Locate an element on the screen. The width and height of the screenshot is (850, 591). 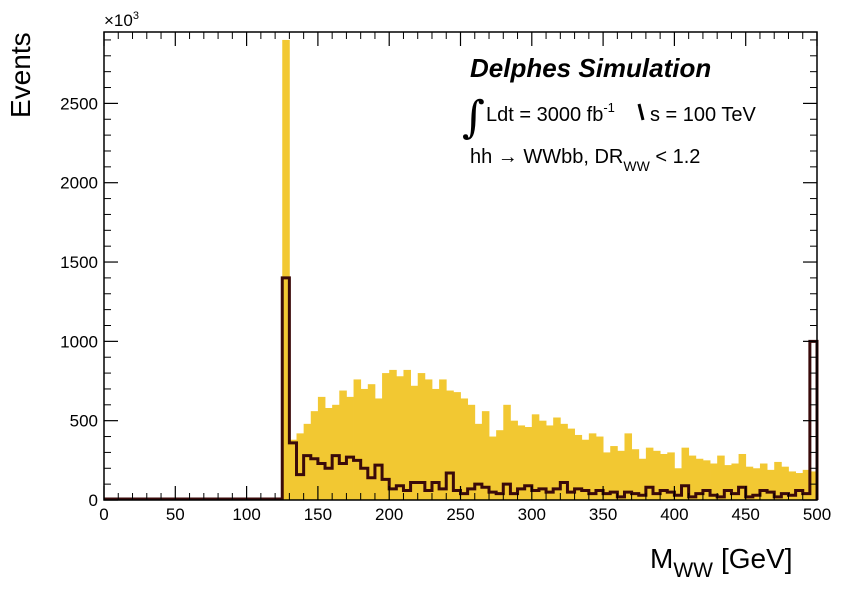
x-tick-label: 250 is located at coordinates (460, 514).